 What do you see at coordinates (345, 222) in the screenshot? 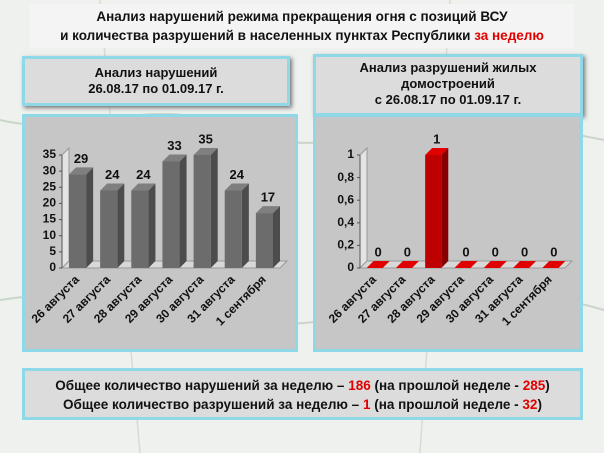
I see `y-tick-label: 0,4` at bounding box center [345, 222].